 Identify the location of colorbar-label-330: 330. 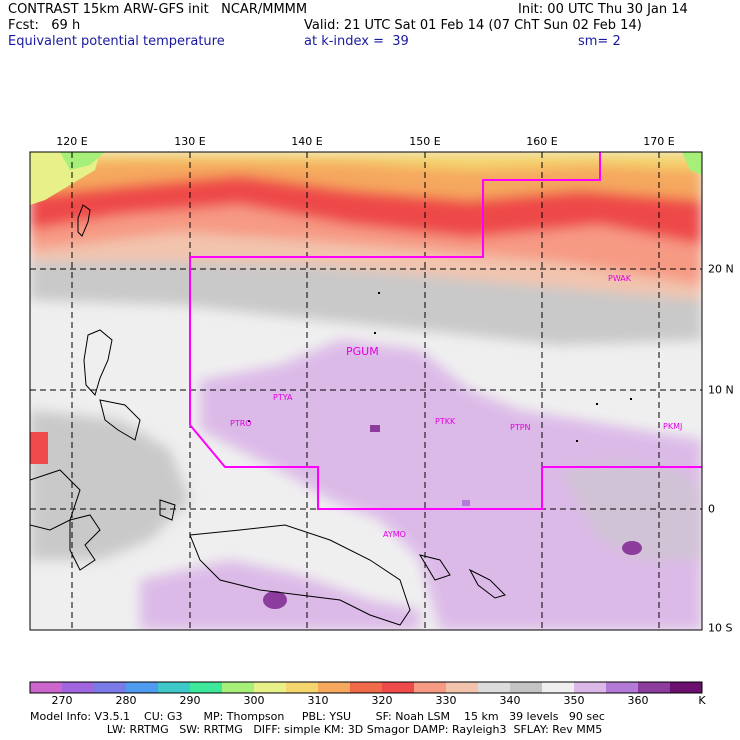
(446, 700).